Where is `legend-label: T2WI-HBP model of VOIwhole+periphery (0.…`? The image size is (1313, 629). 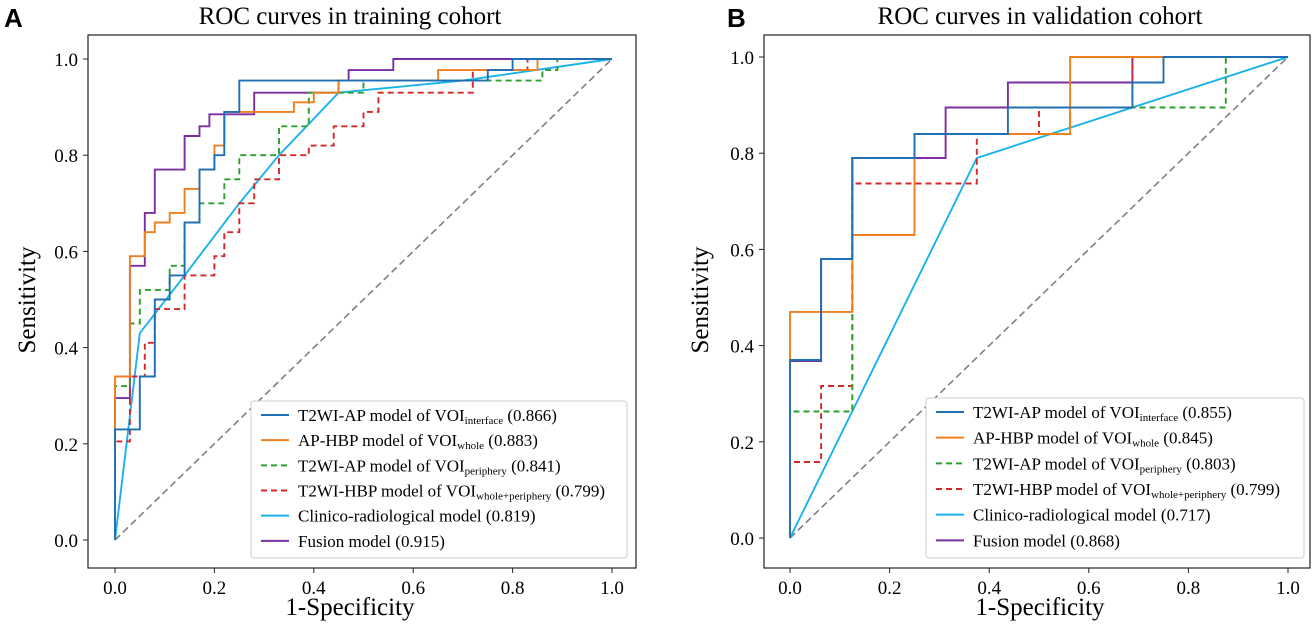 legend-label: T2WI-HBP model of VOIwhole+periphery (0.… is located at coordinates (1126, 490).